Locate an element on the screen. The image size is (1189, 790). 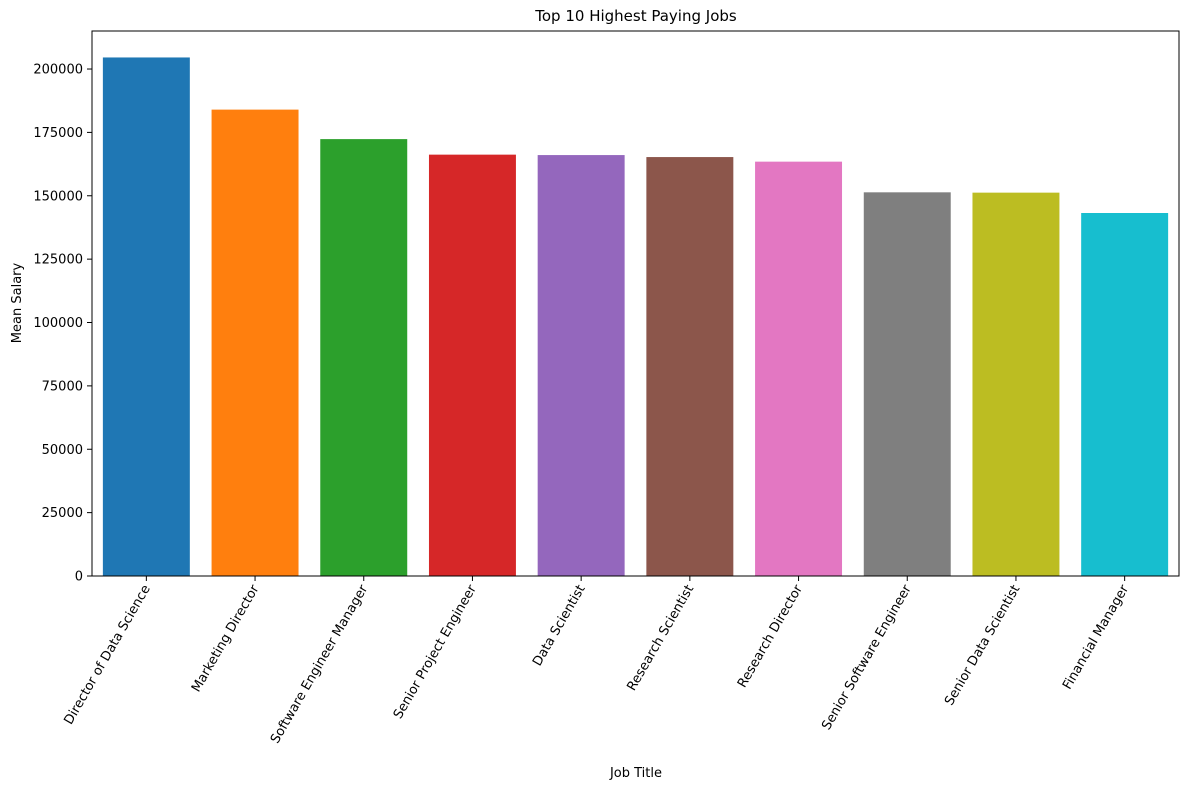
x-tick-label: Financial Manager is located at coordinates (1096, 637).